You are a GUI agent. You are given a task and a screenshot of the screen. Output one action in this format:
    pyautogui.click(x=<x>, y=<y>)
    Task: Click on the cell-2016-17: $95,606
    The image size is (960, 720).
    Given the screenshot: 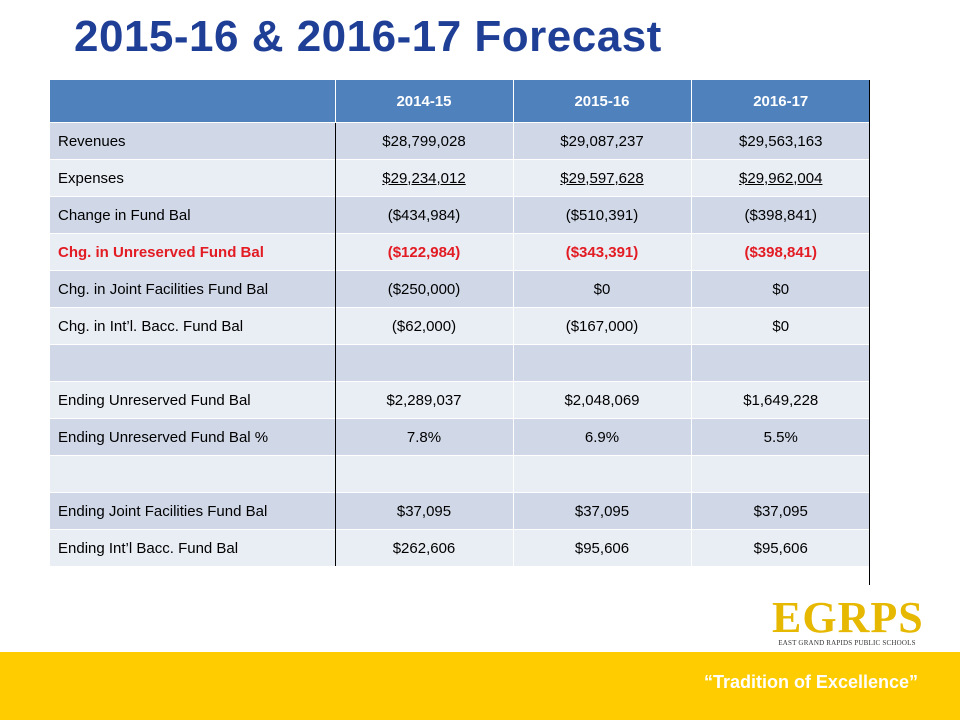 What is the action you would take?
    pyautogui.click(x=780, y=547)
    